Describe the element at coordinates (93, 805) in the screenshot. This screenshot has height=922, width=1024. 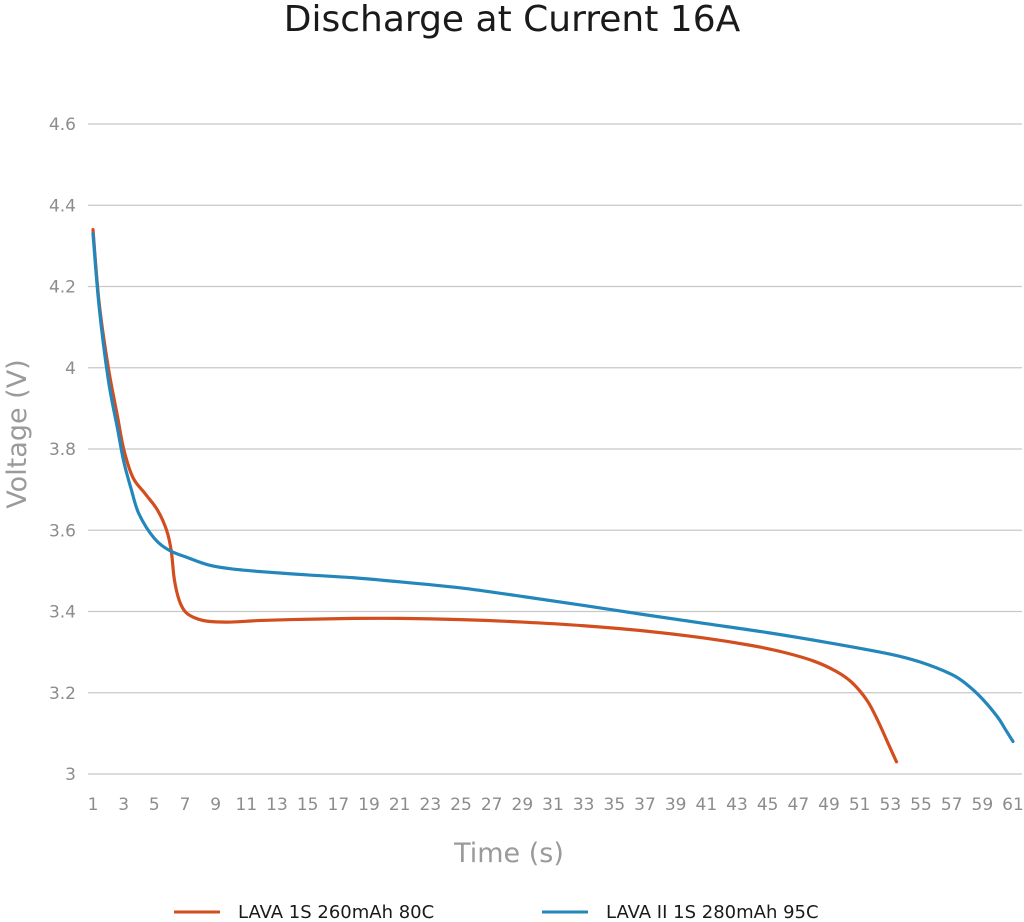
I see `x-tick-label: 1` at that location.